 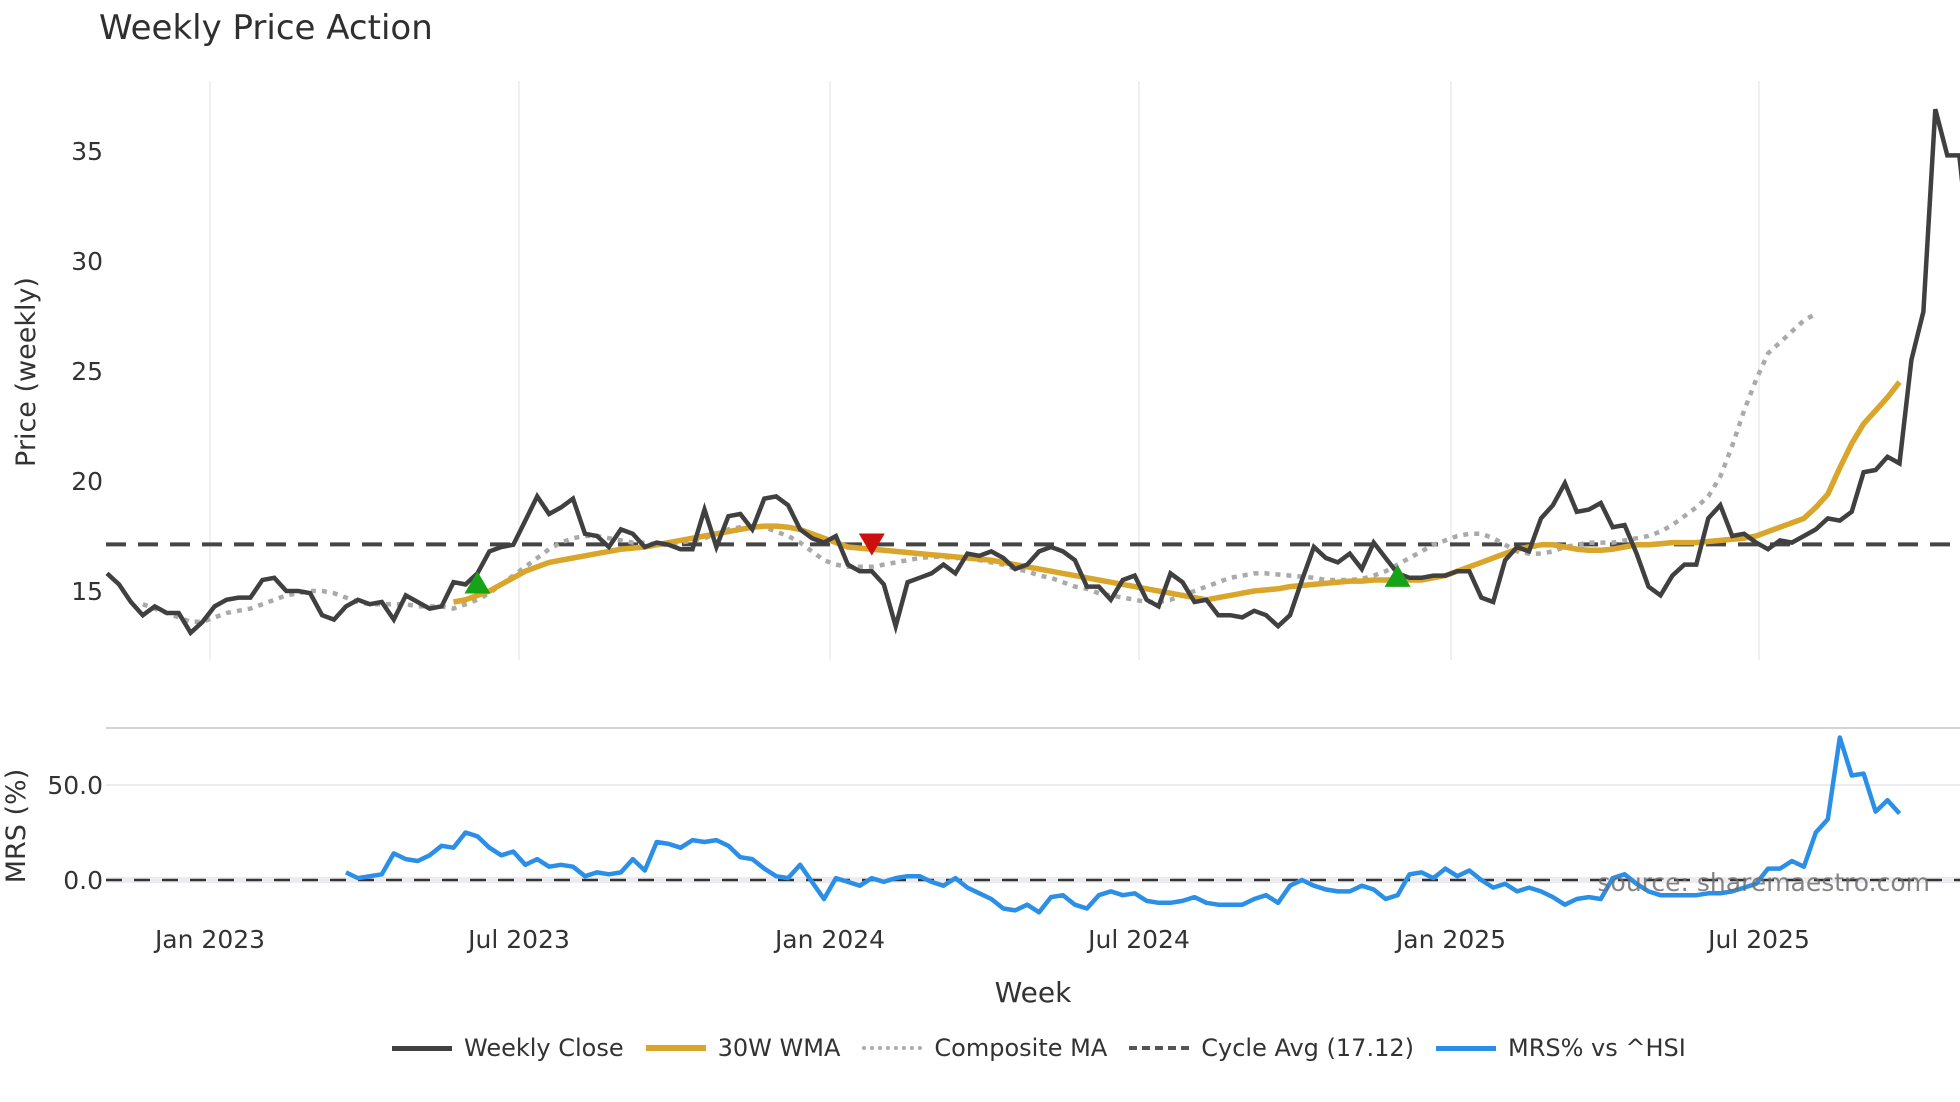 I want to click on legend-item-cycle-avg: Cycle Avg (17.12), so click(x=1271, y=1048).